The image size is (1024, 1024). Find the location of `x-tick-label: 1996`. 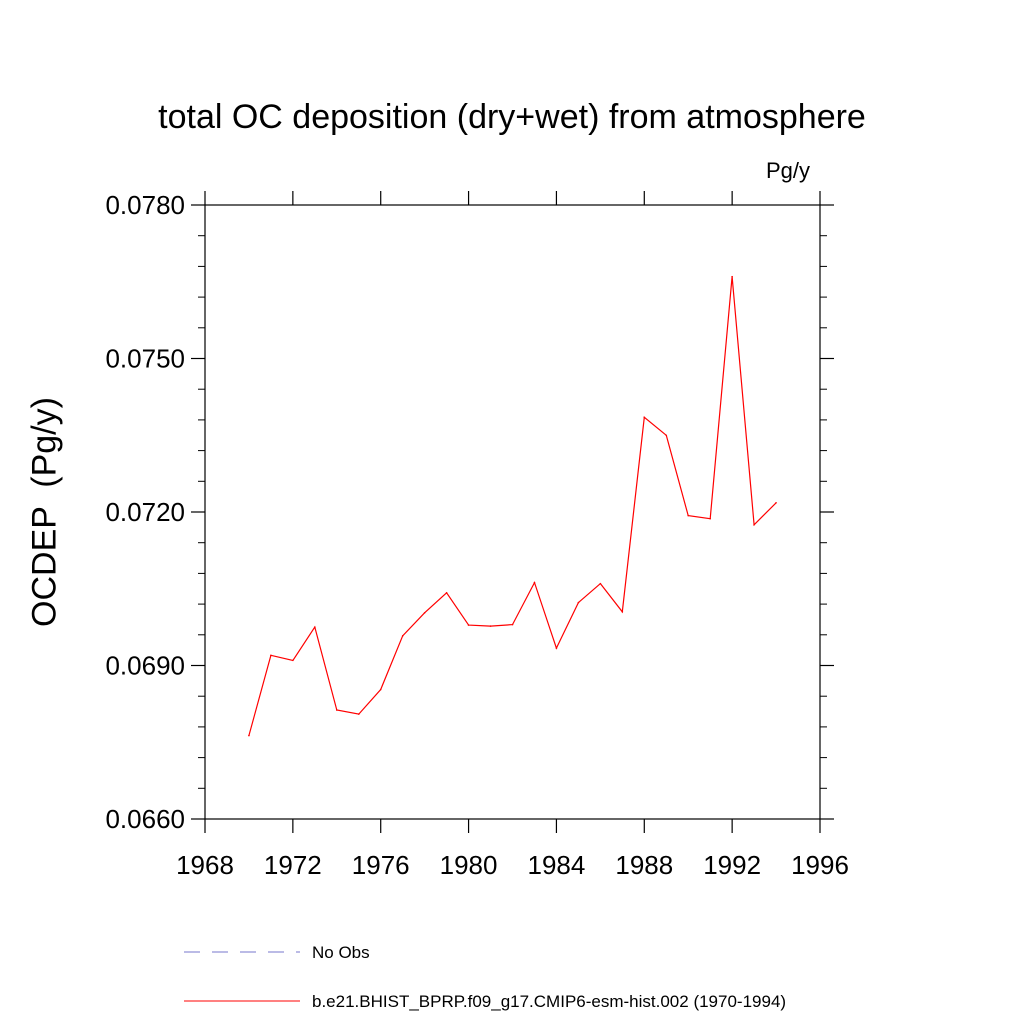

x-tick-label: 1996 is located at coordinates (820, 865).